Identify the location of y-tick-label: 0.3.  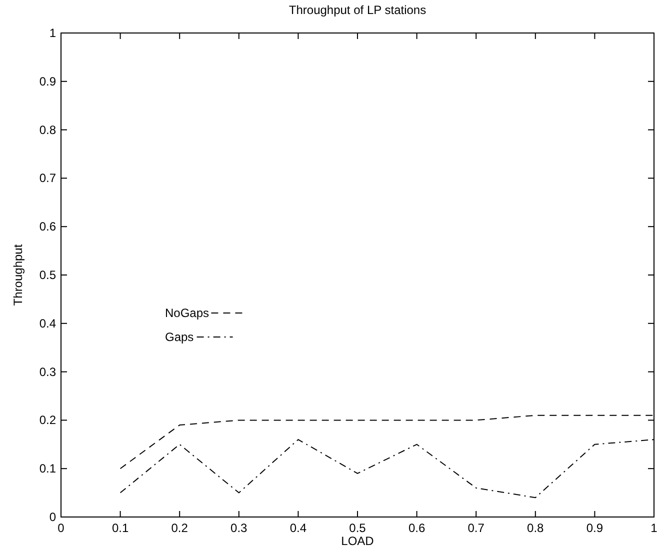
(47, 371).